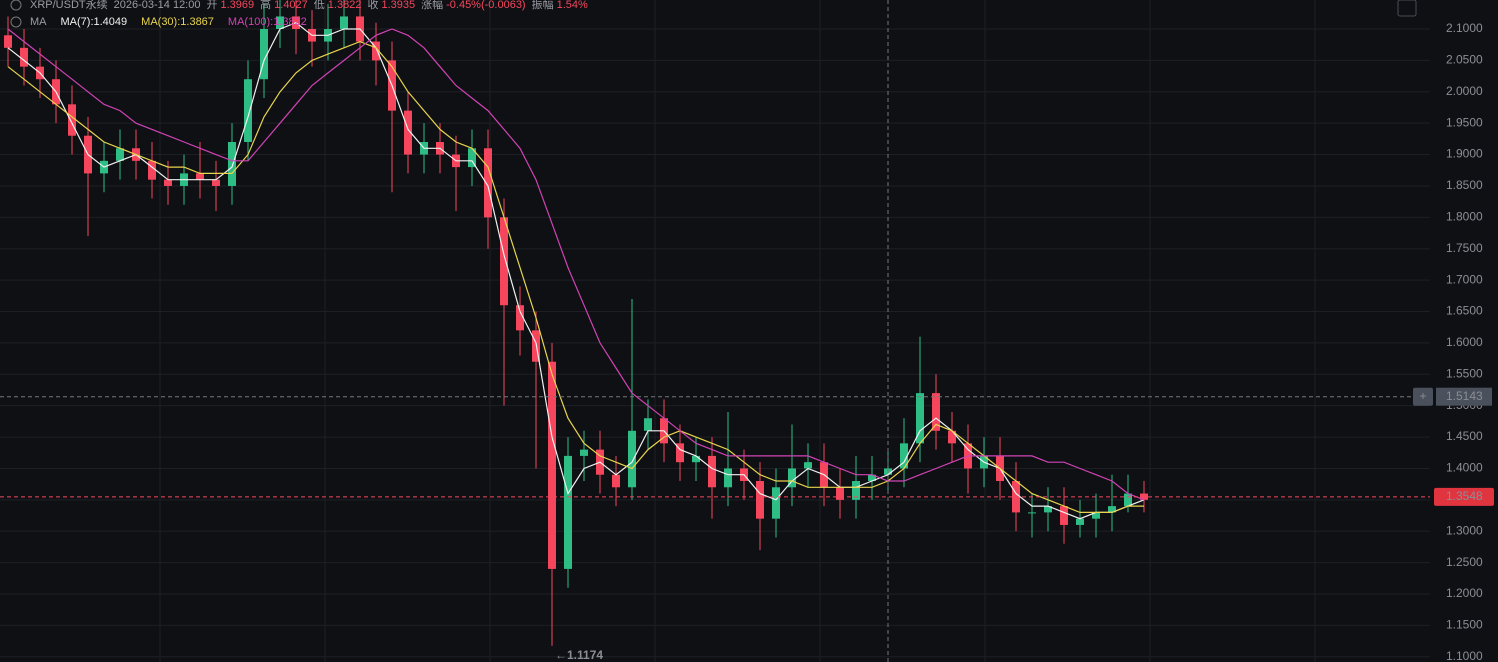 The image size is (1498, 662). Describe the element at coordinates (1464, 154) in the screenshot. I see `y-tick-label: 1.9000` at that location.